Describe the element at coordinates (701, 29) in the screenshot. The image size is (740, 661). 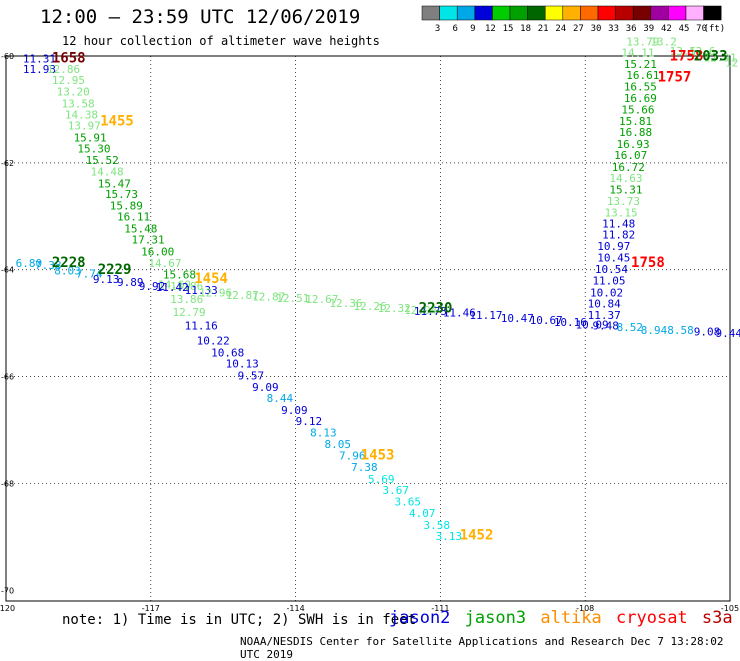
I see `colorbar-label: 70` at that location.